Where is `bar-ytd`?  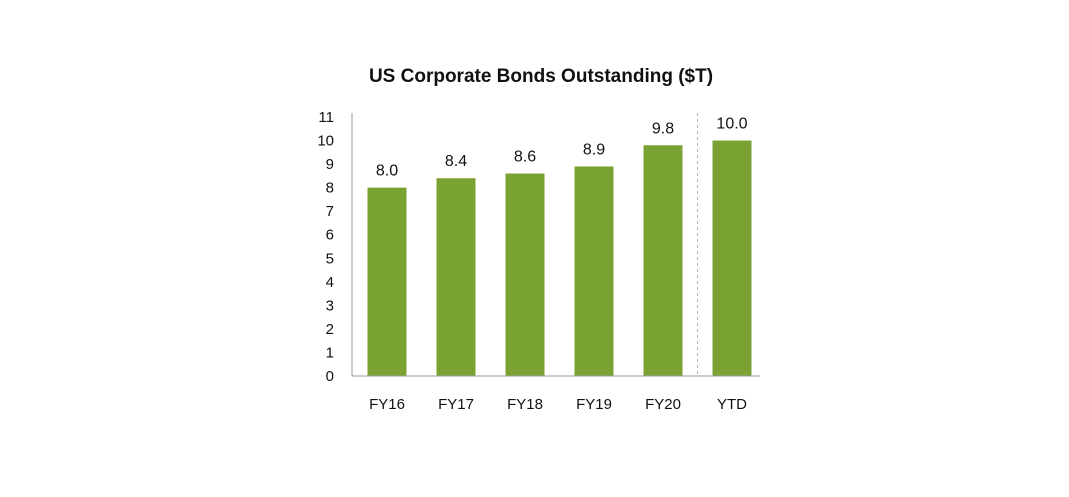
bar-ytd is located at coordinates (732, 258).